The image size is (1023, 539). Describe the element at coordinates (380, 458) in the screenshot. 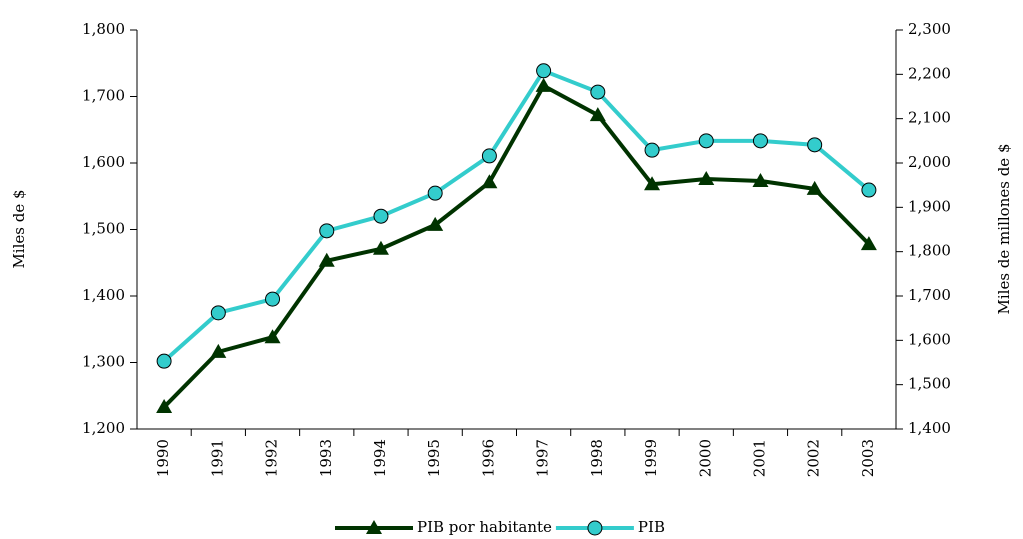

I see `x-tick-label: 1994` at that location.